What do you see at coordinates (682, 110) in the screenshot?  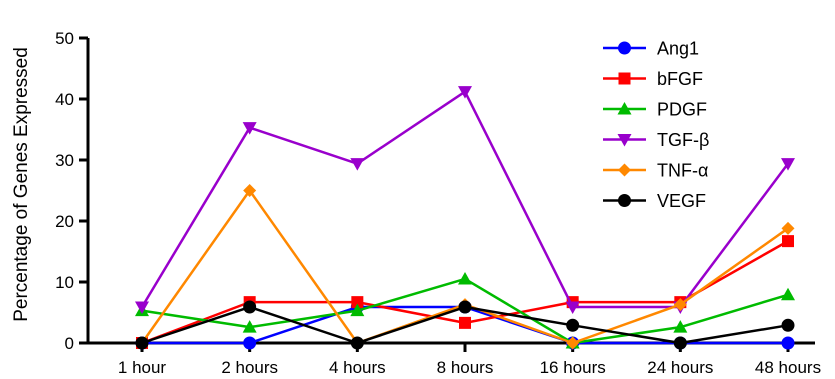 I see `legend-label: PDGF` at bounding box center [682, 110].